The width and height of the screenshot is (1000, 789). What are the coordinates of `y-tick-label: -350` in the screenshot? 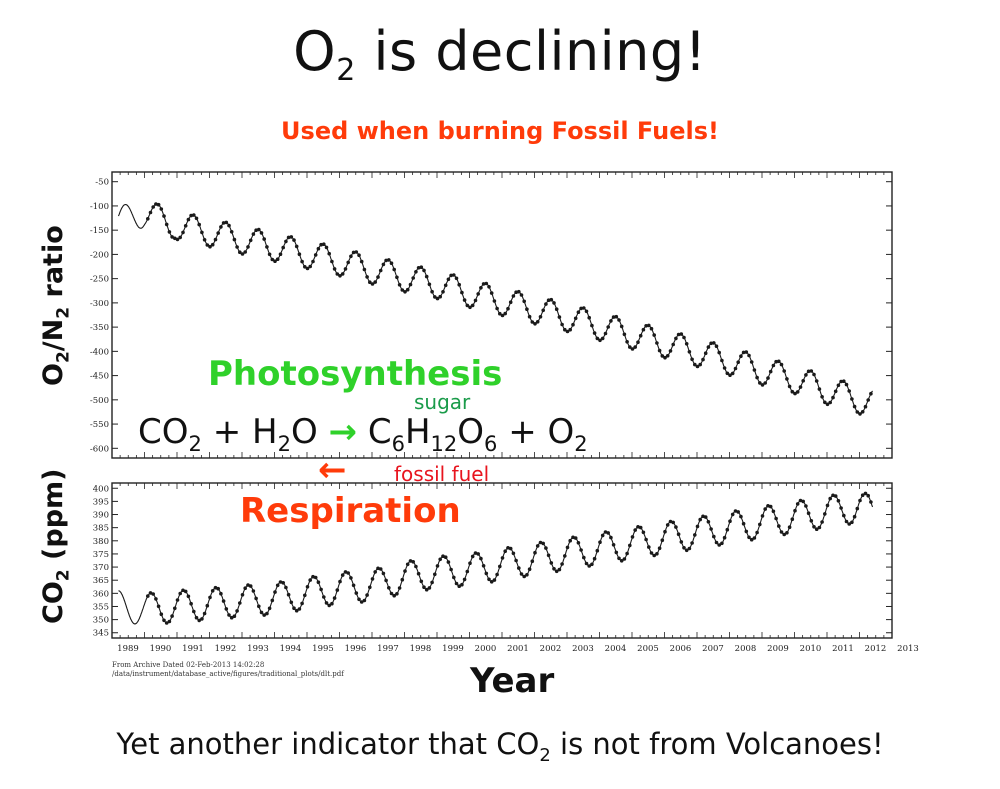 It's located at (99, 328).